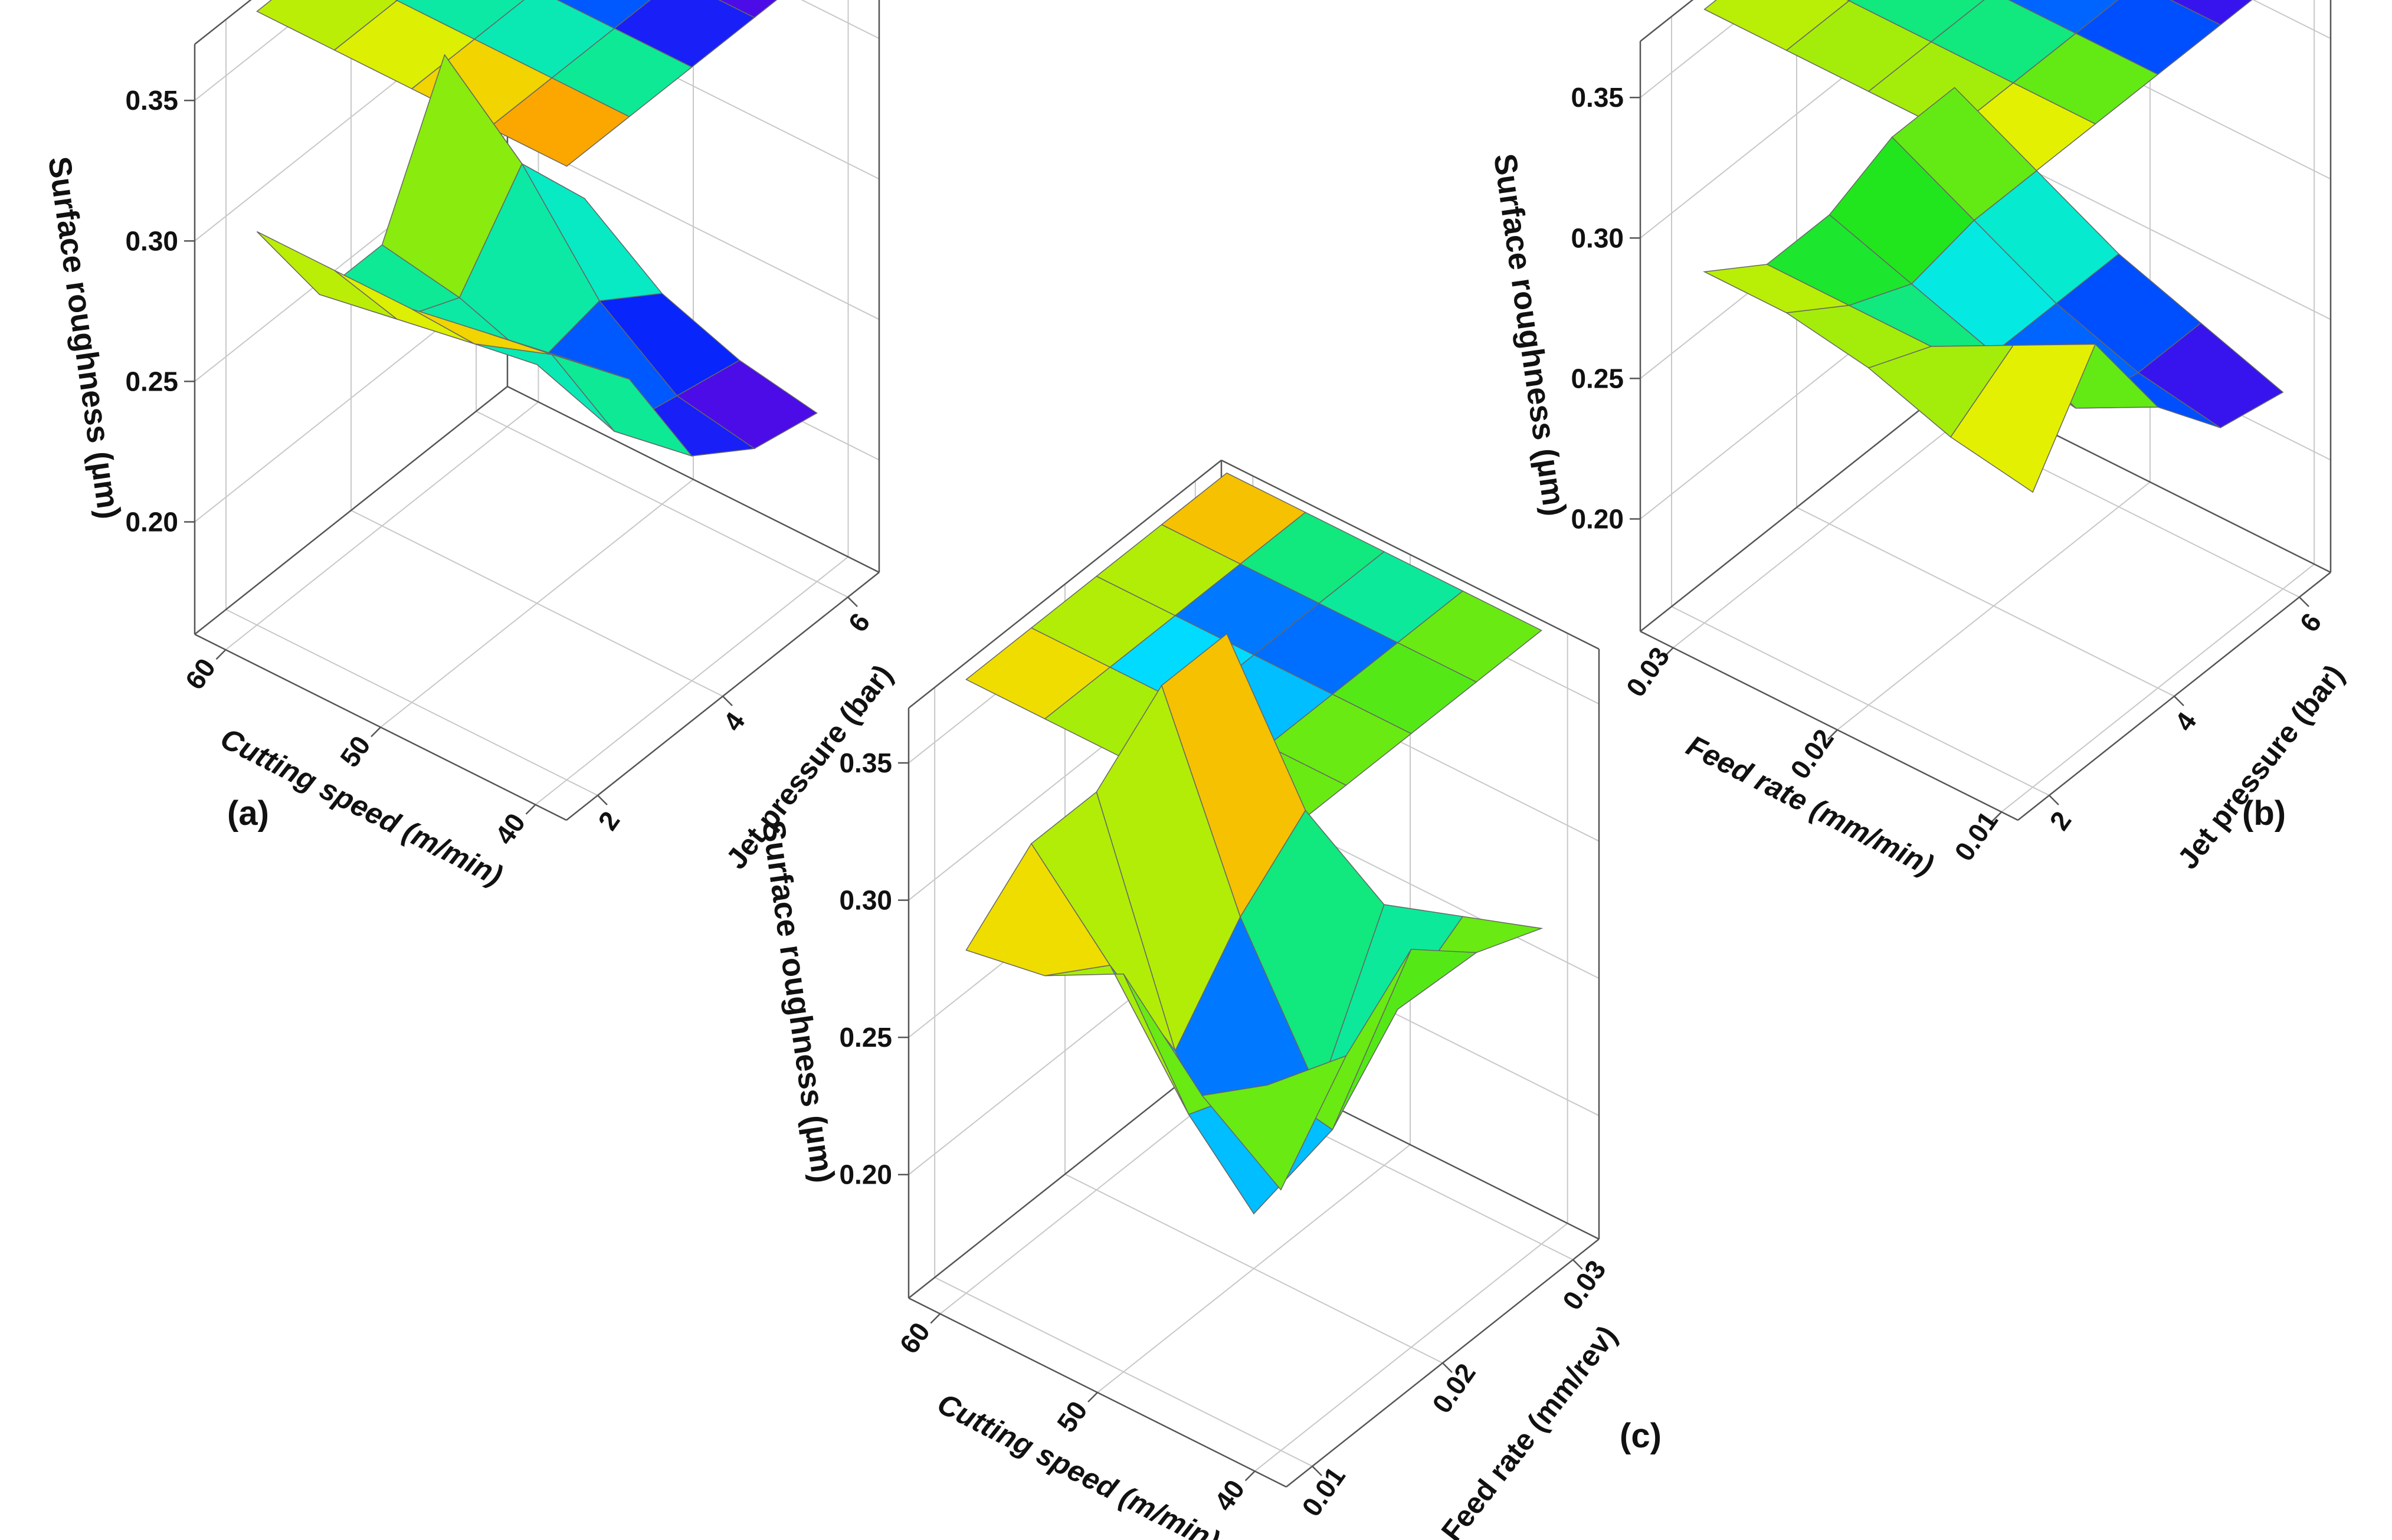 The height and width of the screenshot is (1540, 2392). What do you see at coordinates (1976, 835) in the screenshot?
I see `x-tick-label: 0.01` at bounding box center [1976, 835].